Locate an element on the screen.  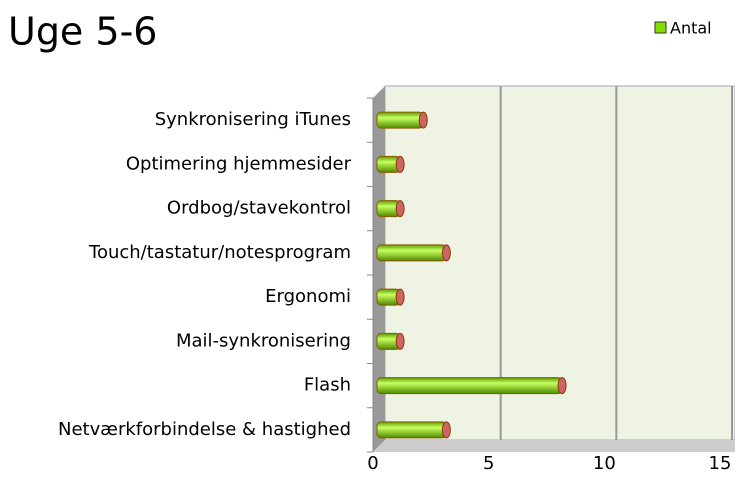
x-tick-label: 5 is located at coordinates (488, 463).